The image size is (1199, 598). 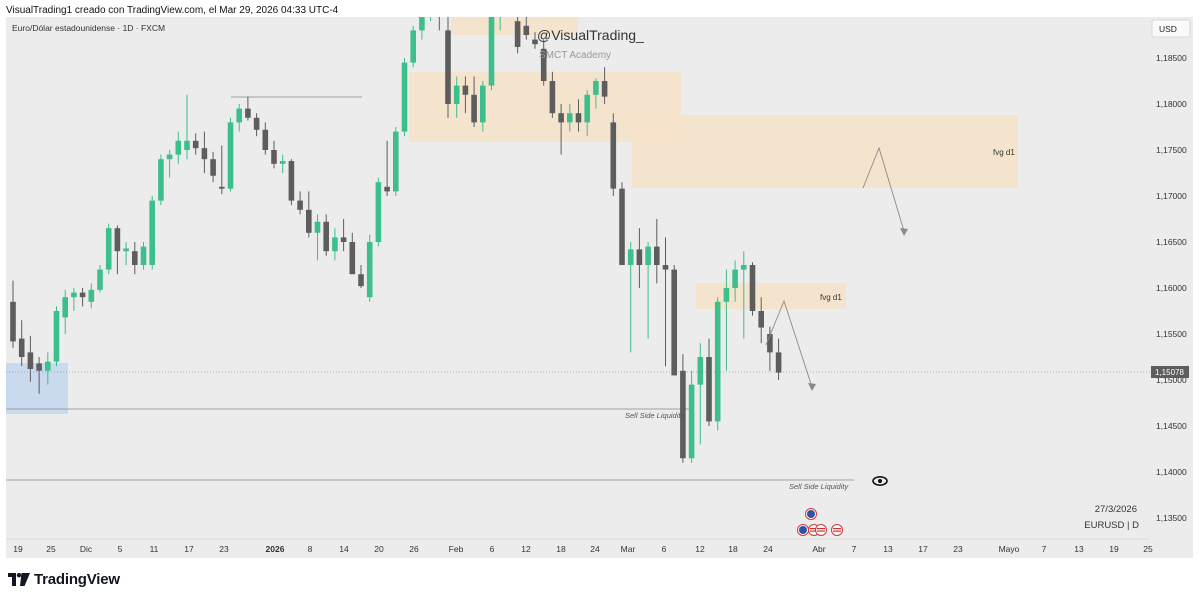 What do you see at coordinates (655, 415) in the screenshot?
I see `sell-side-liquidity-label-upper: Sell Side Liquidity` at bounding box center [655, 415].